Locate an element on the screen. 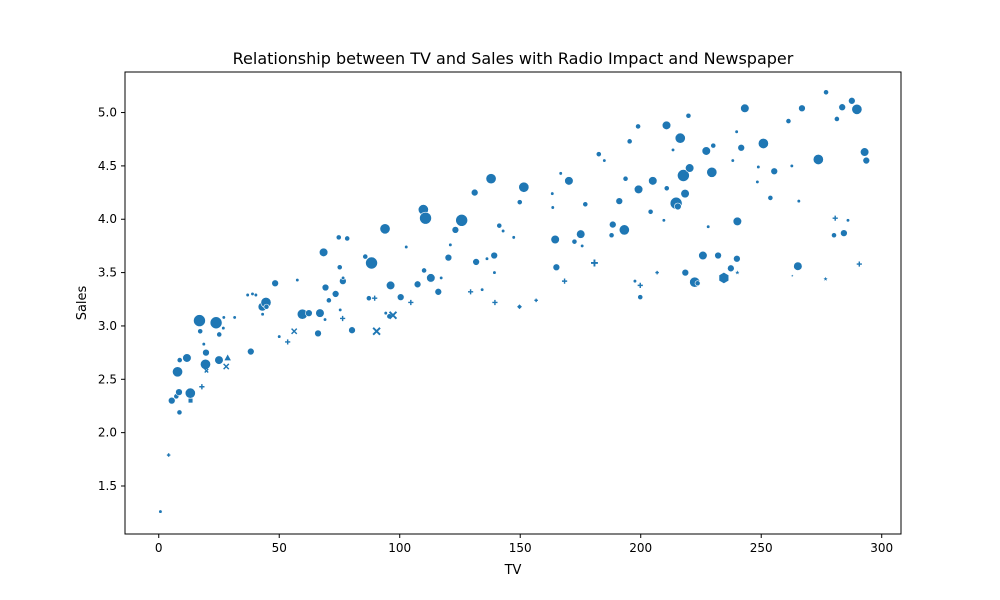  y-tick-label: 3.0 is located at coordinates (107, 326).